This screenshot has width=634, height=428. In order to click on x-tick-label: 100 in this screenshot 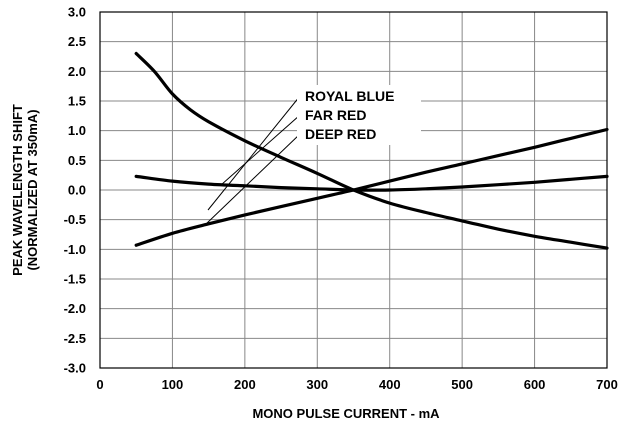, I will do `click(173, 384)`.